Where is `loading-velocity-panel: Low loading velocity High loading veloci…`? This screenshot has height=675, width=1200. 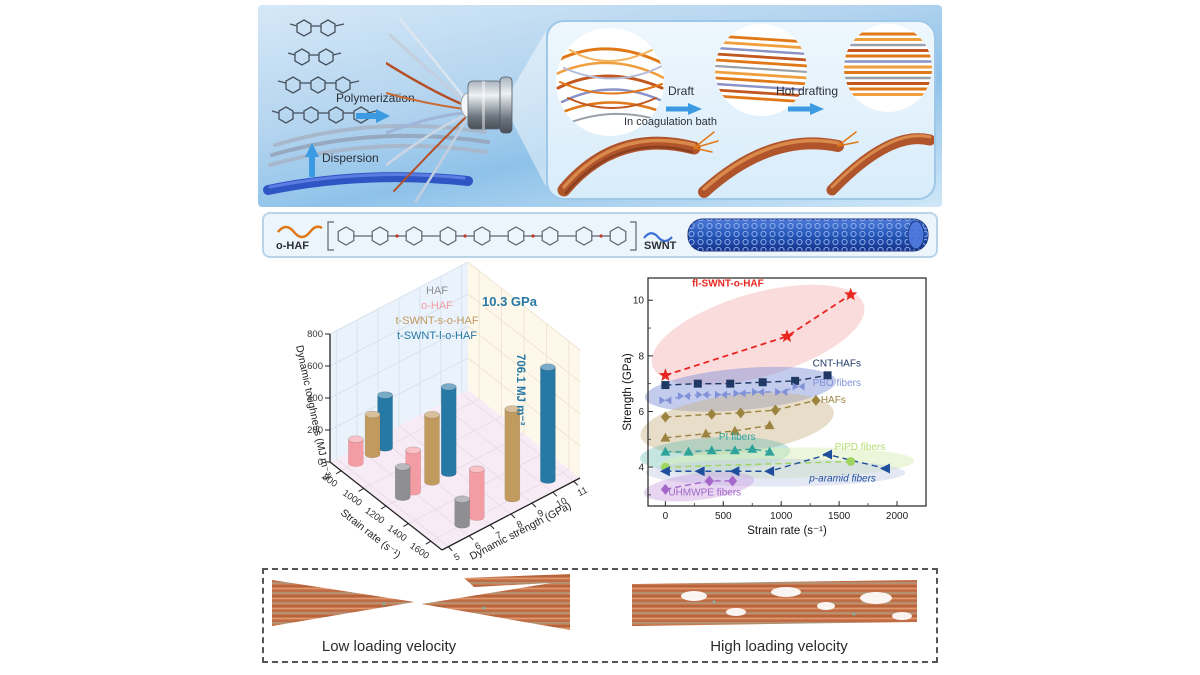 loading-velocity-panel: Low loading velocity High loading veloci… is located at coordinates (600, 615).